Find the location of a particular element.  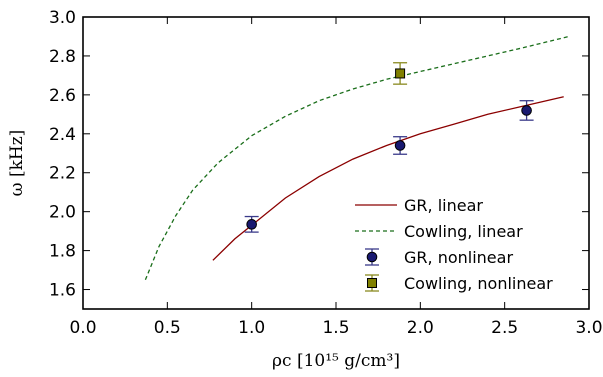

x-tick-label: 1.0 is located at coordinates (251, 328).